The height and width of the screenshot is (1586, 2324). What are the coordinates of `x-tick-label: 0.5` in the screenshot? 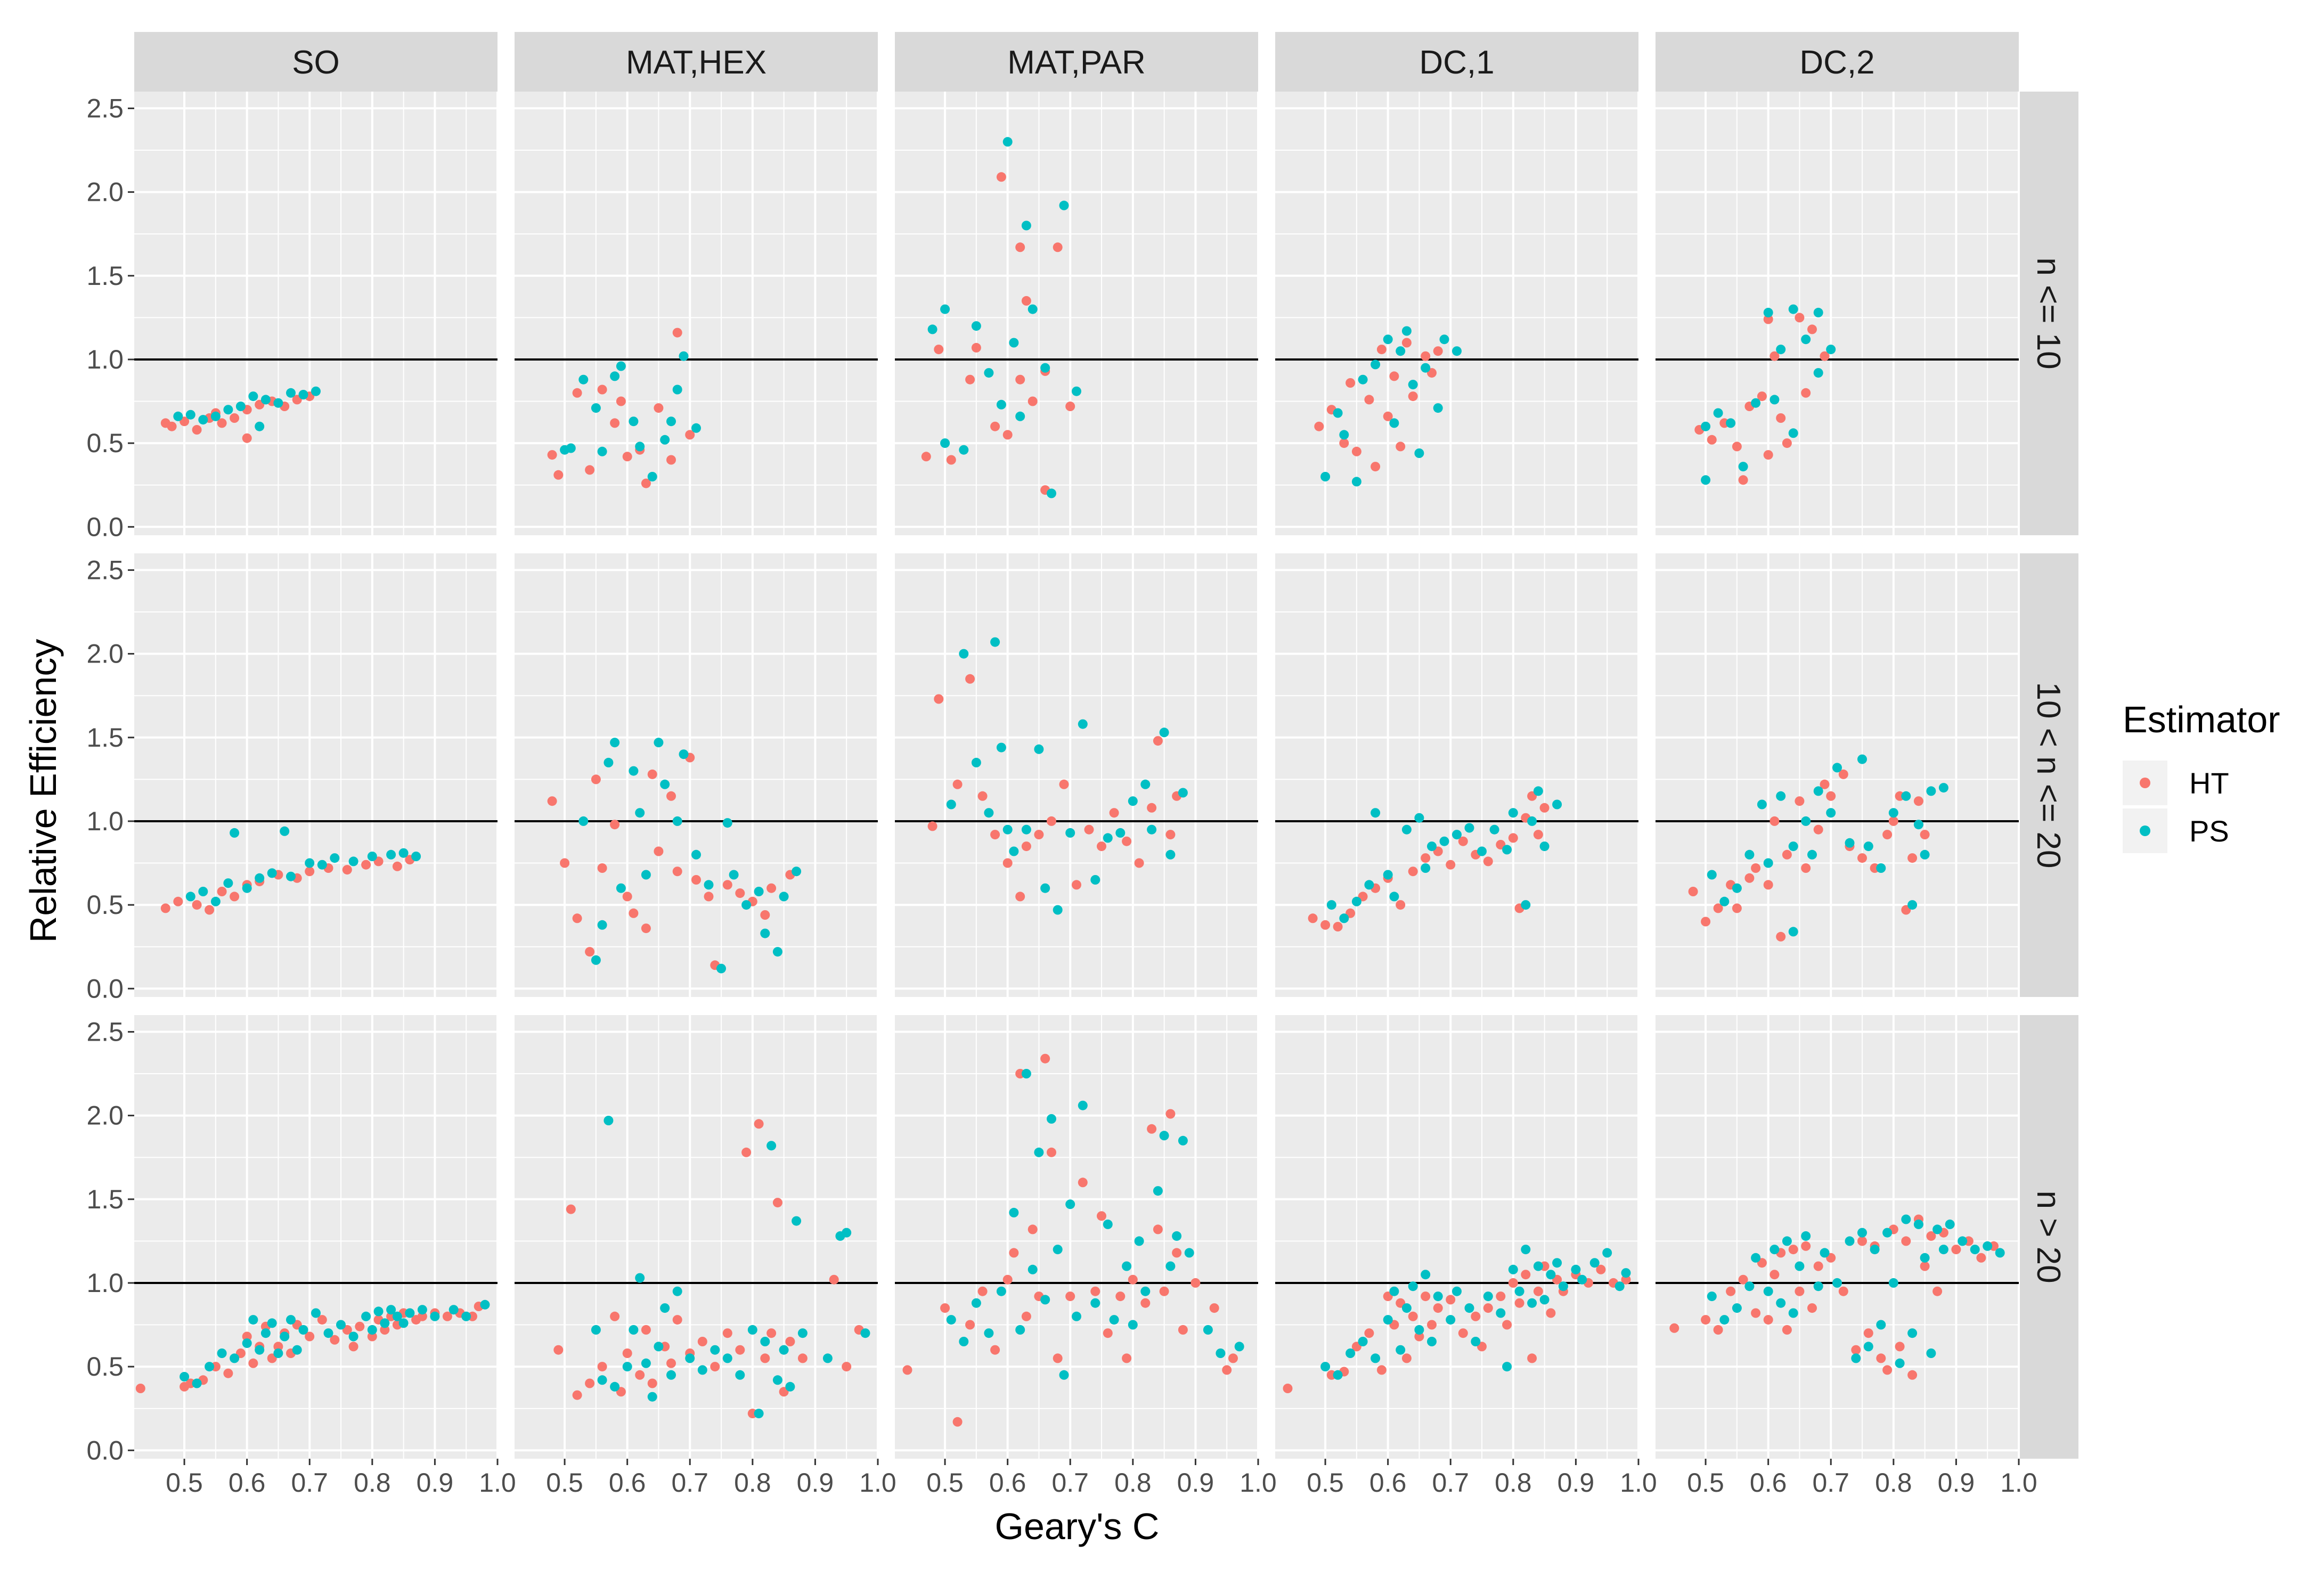 It's located at (1326, 1483).